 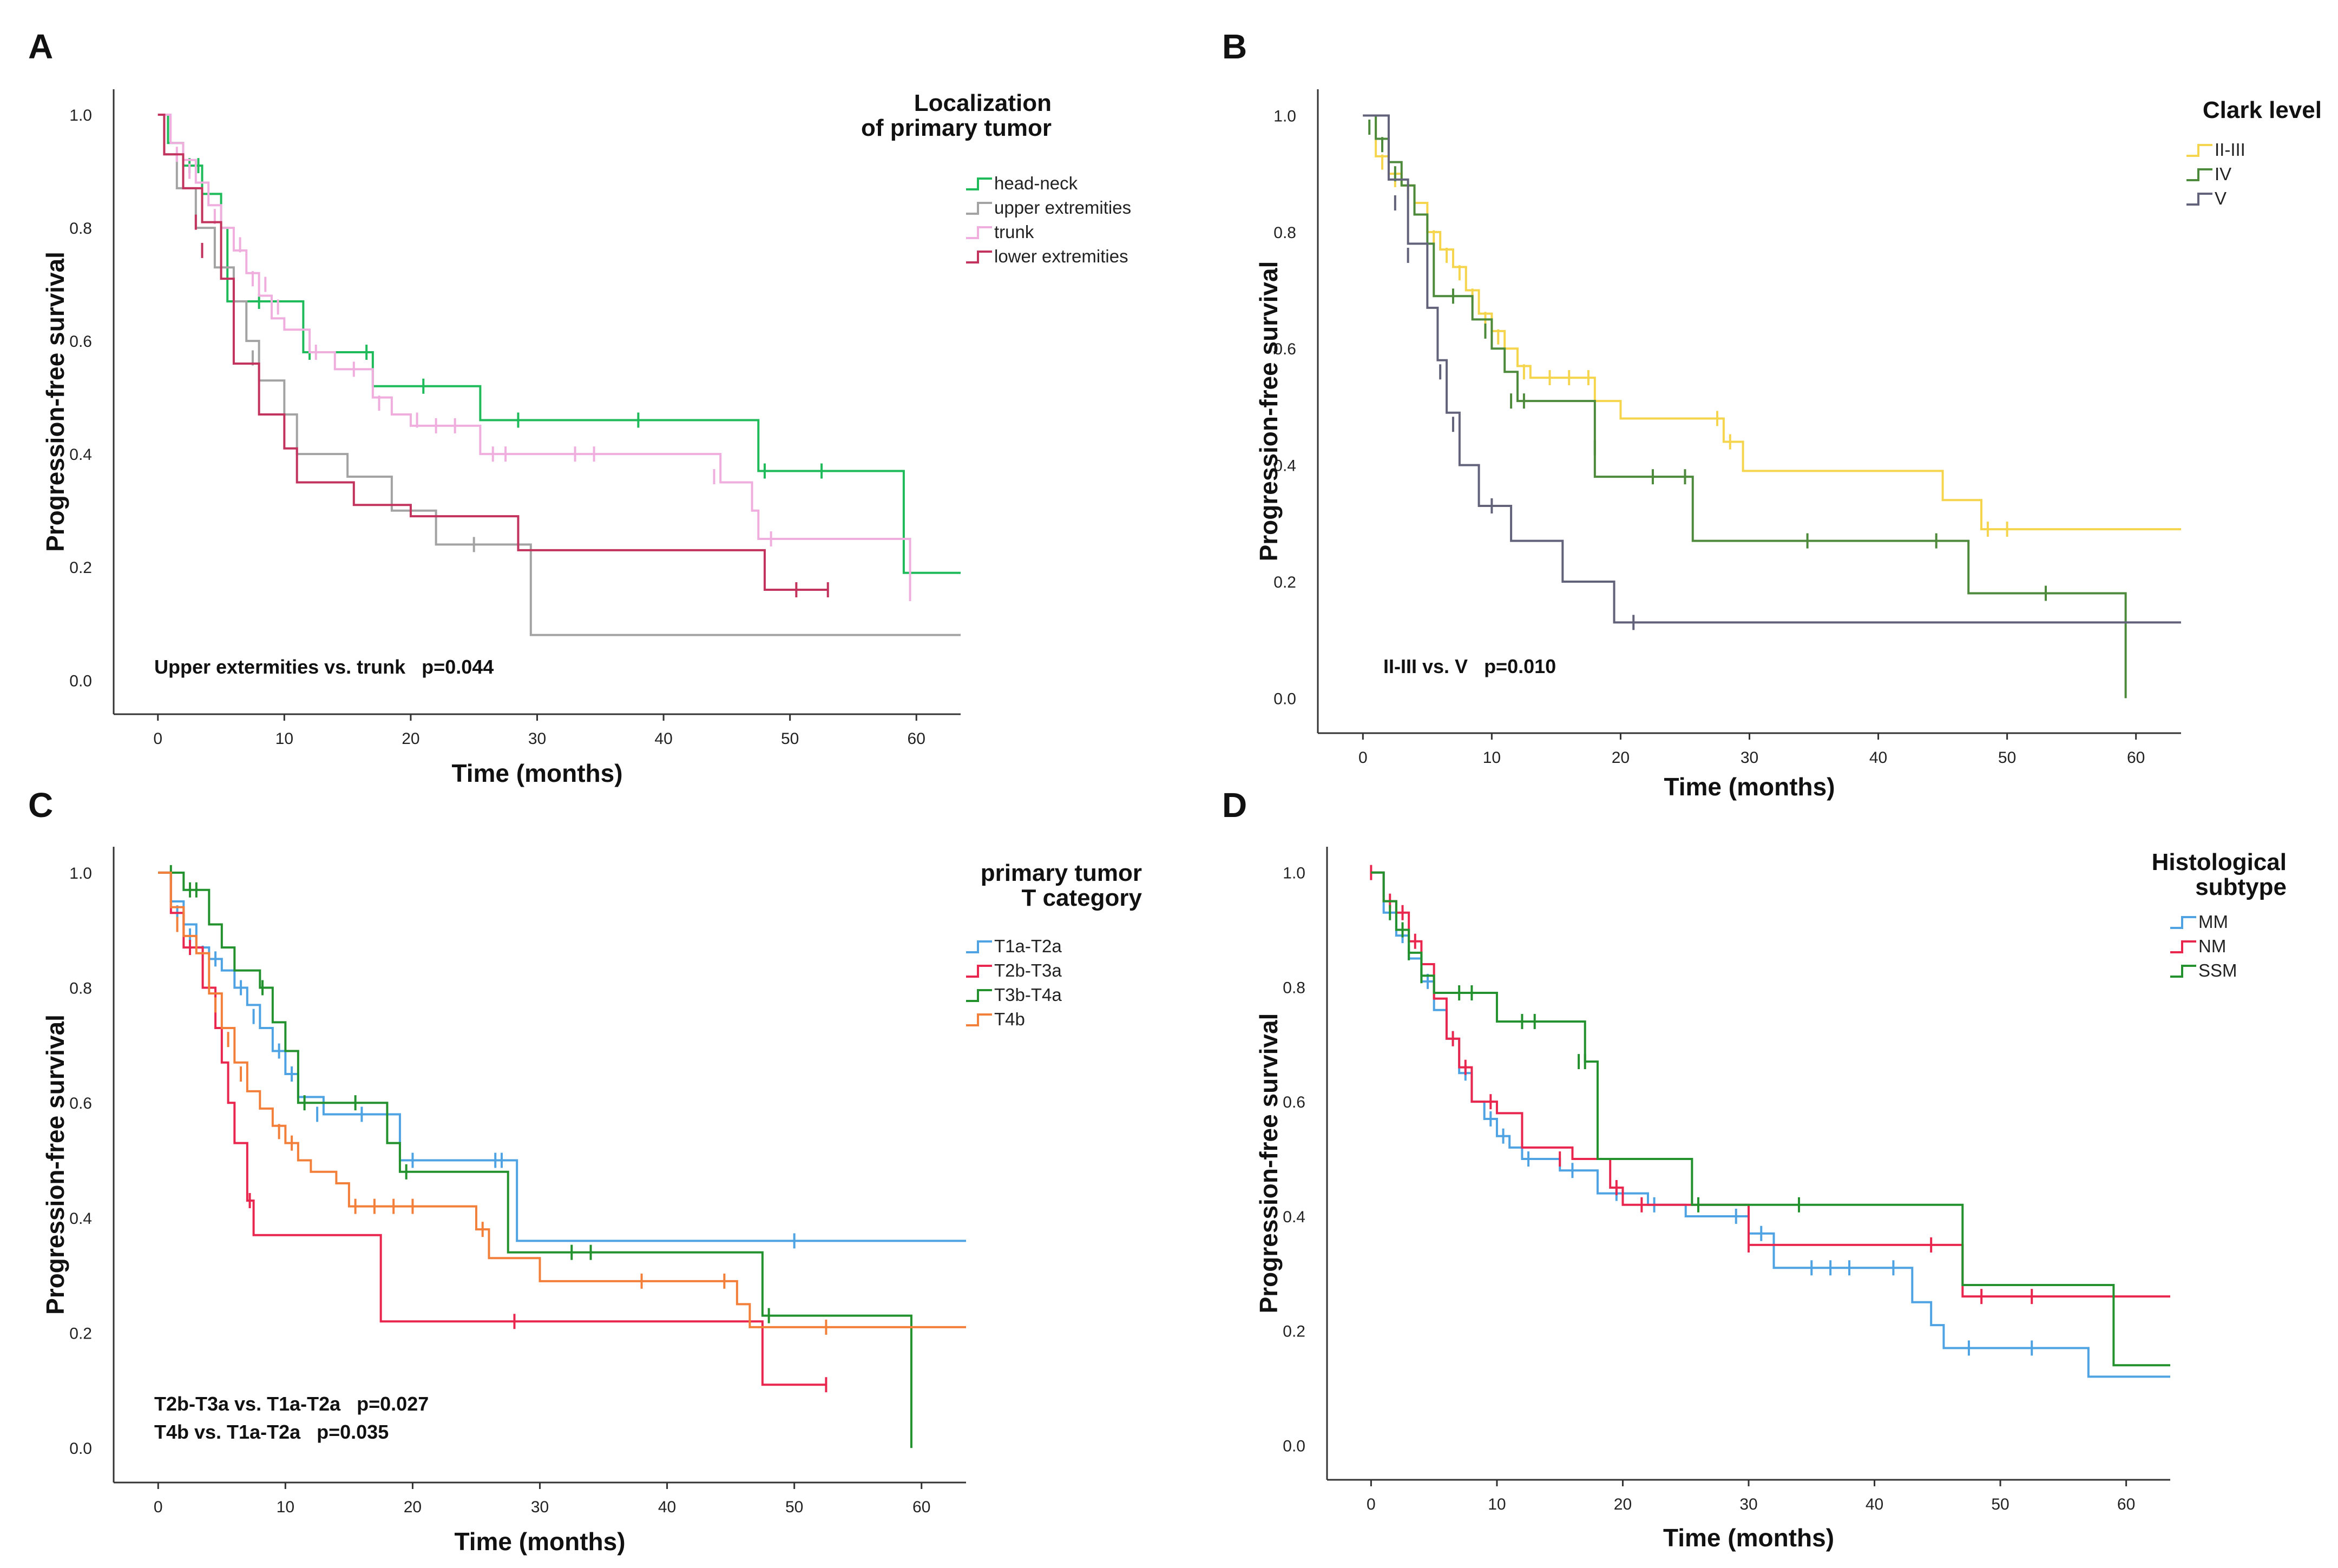 I want to click on legend-label: head-neck, so click(x=1036, y=183).